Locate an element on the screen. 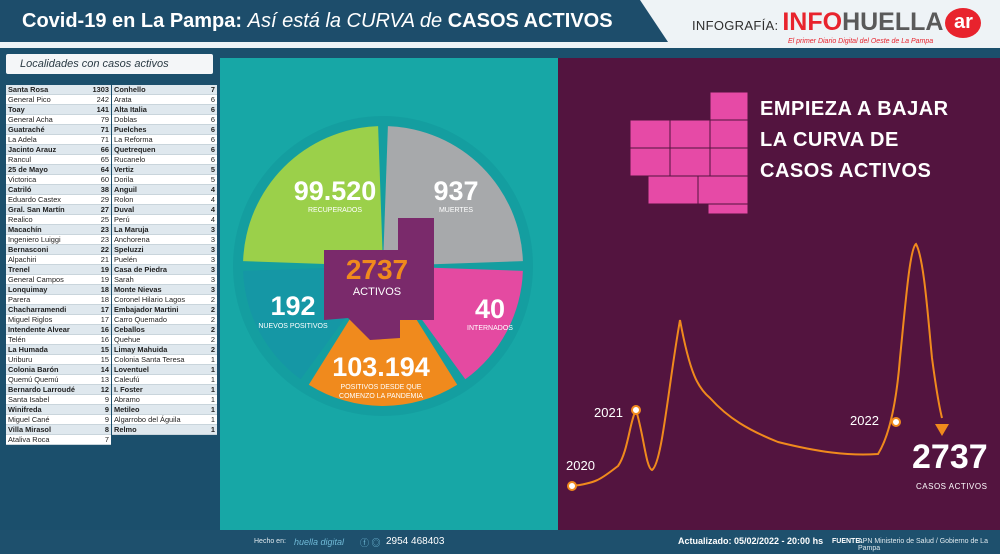 The height and width of the screenshot is (554, 1000). table-row: Metileo 1 is located at coordinates (164, 410).